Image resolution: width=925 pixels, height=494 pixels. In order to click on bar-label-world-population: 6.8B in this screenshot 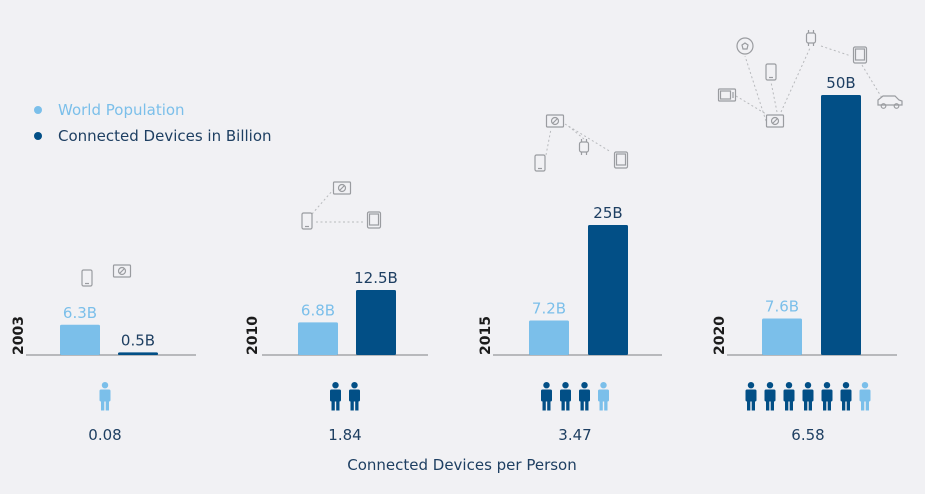, I will do `click(318, 310)`.